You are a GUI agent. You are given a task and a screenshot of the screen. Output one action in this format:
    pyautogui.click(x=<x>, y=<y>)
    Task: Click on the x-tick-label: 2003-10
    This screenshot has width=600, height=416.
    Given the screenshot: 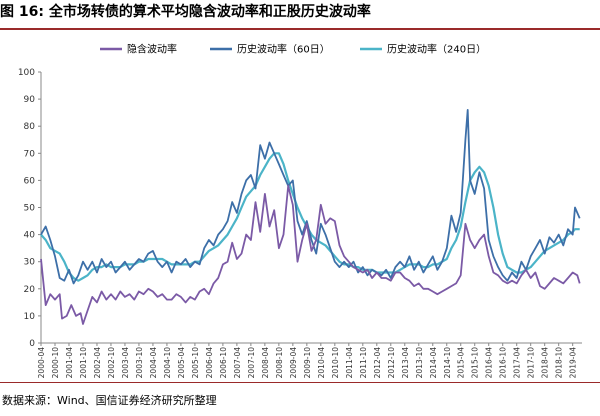 What is the action you would take?
    pyautogui.click(x=139, y=363)
    